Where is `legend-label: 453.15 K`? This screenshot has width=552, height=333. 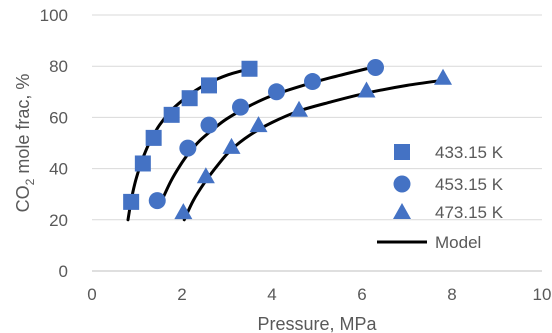
legend-label: 453.15 K is located at coordinates (469, 184).